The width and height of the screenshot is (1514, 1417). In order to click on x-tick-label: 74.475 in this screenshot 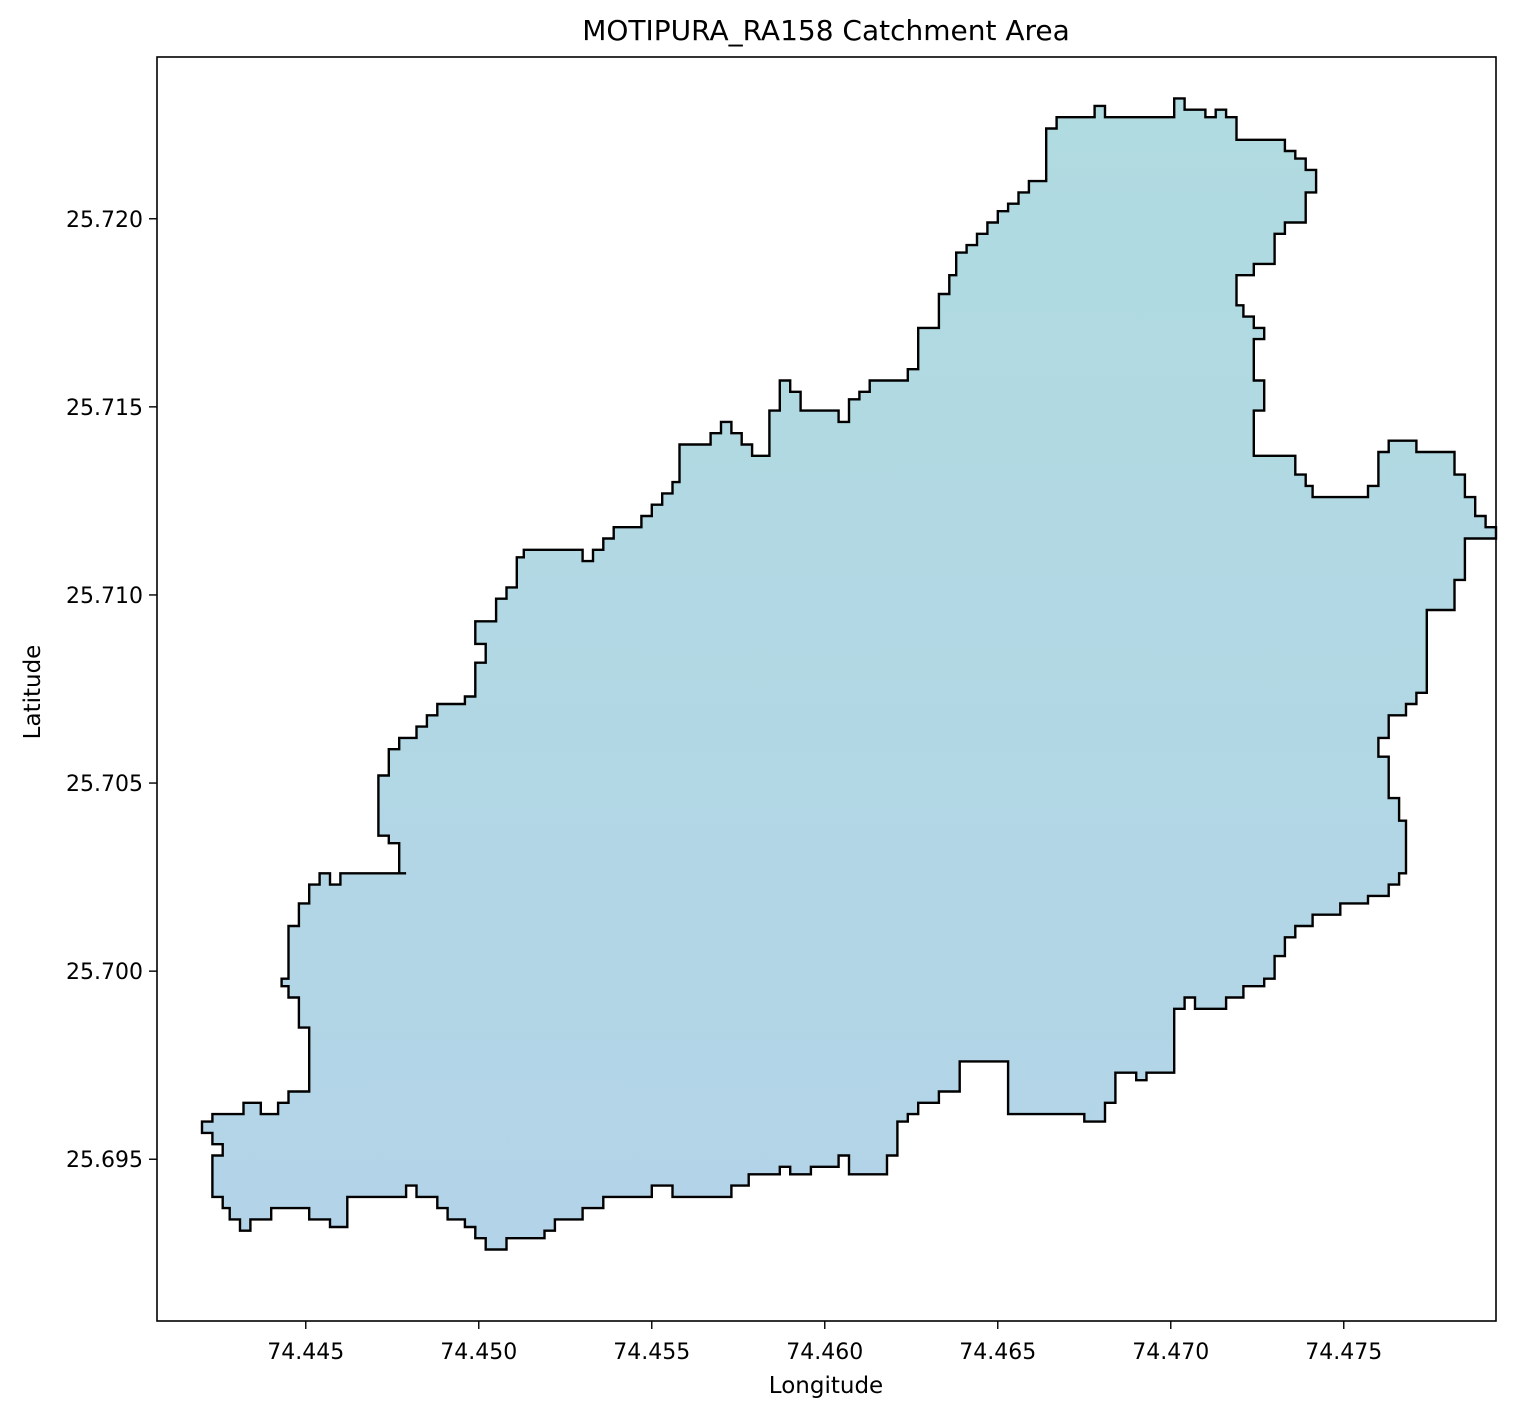, I will do `click(1343, 1352)`.